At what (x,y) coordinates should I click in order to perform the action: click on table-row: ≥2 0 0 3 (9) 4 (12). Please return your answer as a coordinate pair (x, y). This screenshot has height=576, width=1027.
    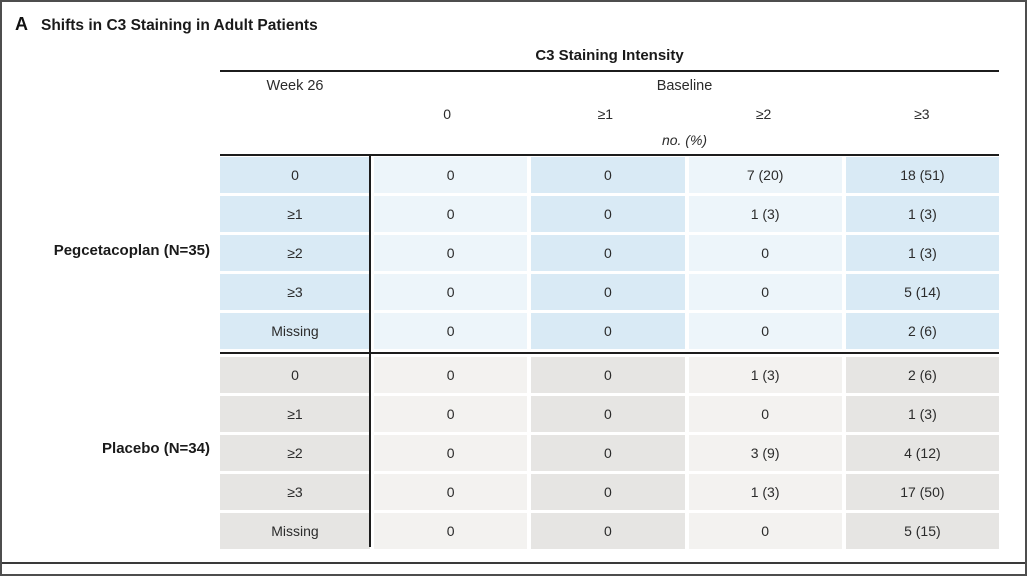
    Looking at the image, I should click on (609, 453).